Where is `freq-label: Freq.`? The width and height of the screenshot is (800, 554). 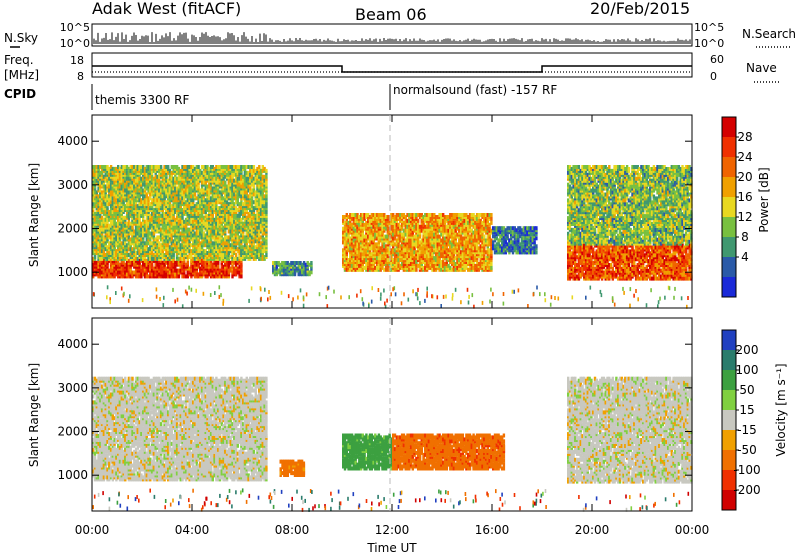 freq-label: Freq. is located at coordinates (19, 60).